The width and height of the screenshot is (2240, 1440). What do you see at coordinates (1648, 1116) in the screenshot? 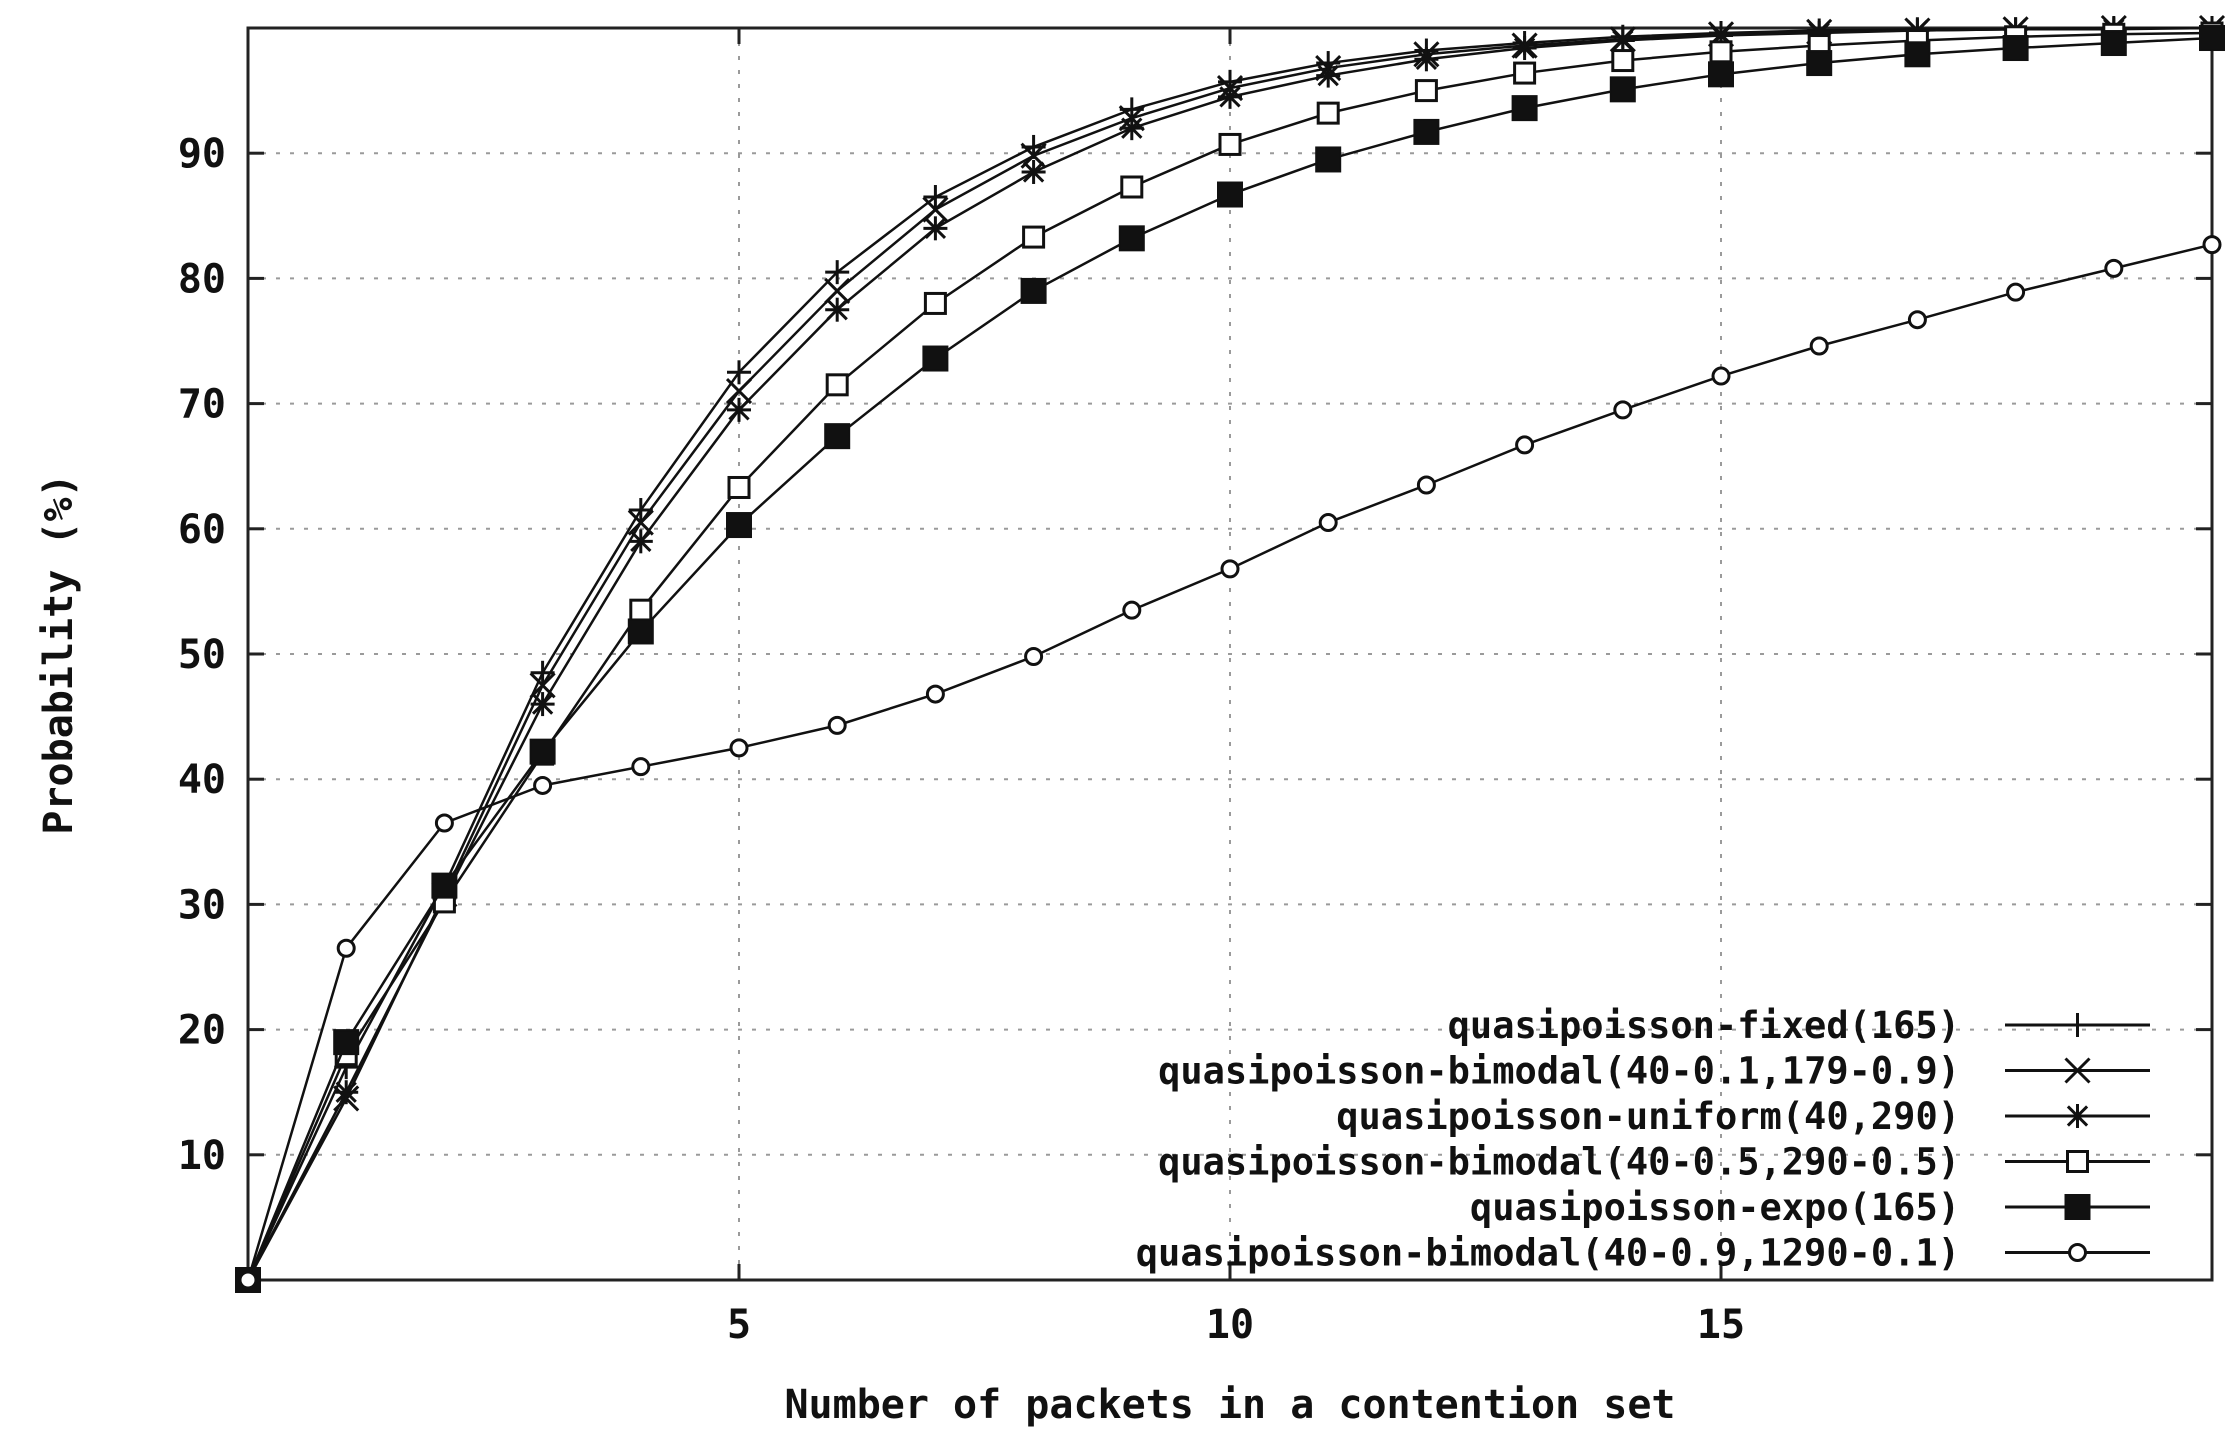
I see `legend-entry-label: quasipoisson-uniform(40,290)` at bounding box center [1648, 1116].